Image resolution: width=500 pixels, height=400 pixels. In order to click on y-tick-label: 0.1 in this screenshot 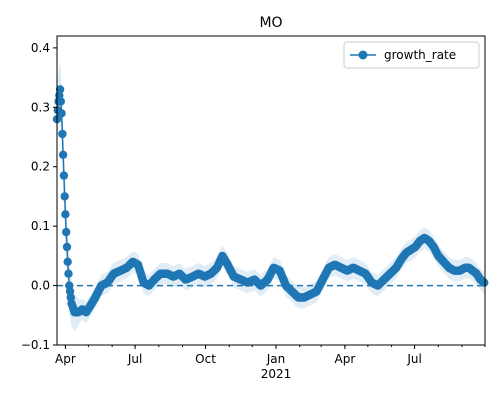, I will do `click(40, 226)`.